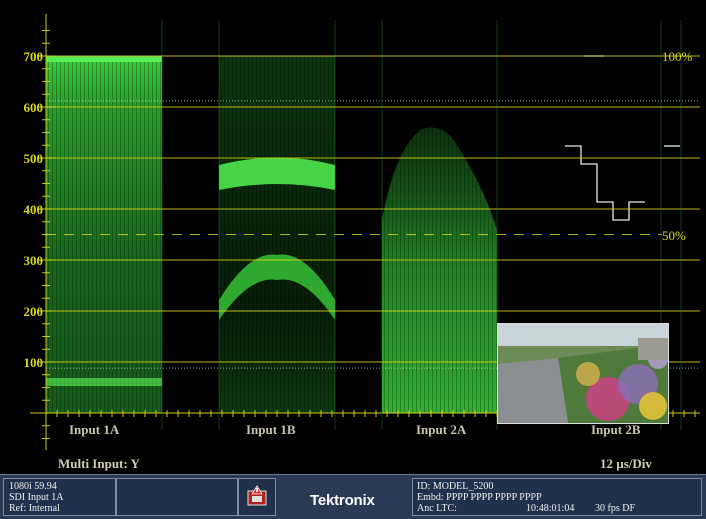 The width and height of the screenshot is (706, 519). What do you see at coordinates (677, 56) in the screenshot?
I see `percent-100-label: 100%` at bounding box center [677, 56].